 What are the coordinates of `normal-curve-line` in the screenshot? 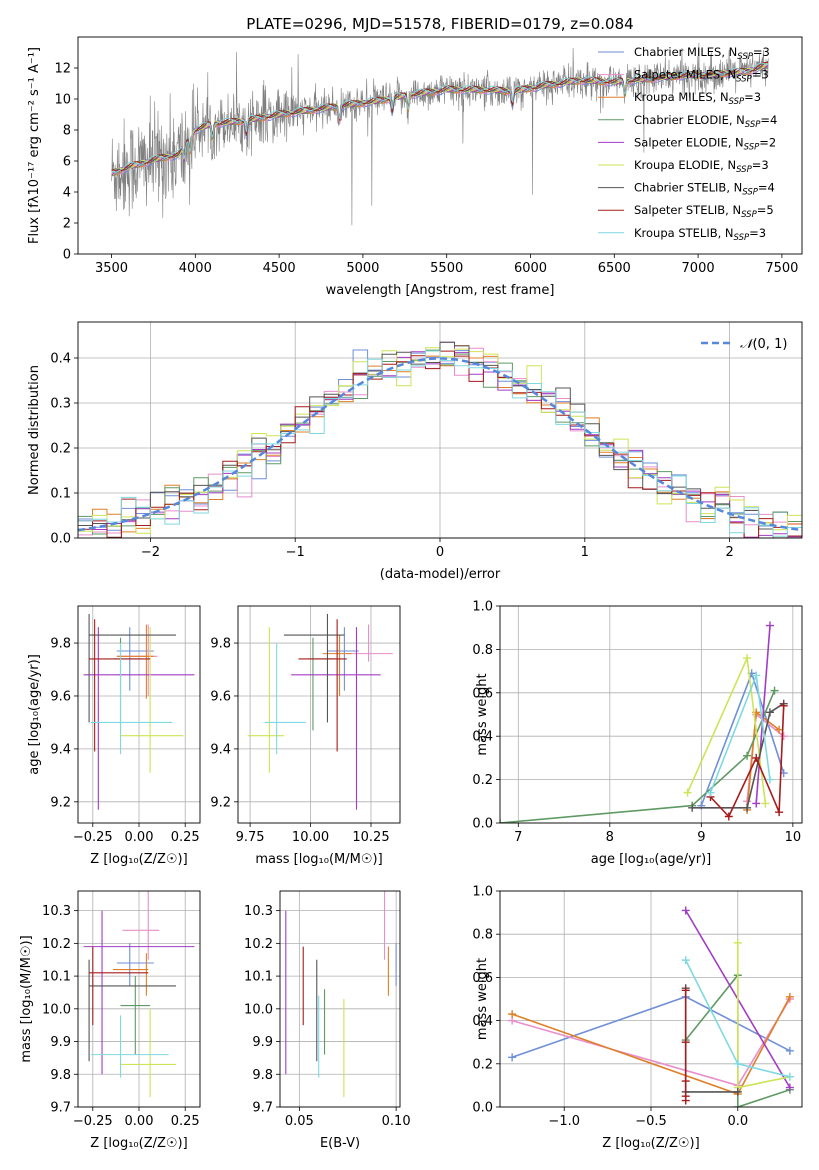 It's located at (439, 444).